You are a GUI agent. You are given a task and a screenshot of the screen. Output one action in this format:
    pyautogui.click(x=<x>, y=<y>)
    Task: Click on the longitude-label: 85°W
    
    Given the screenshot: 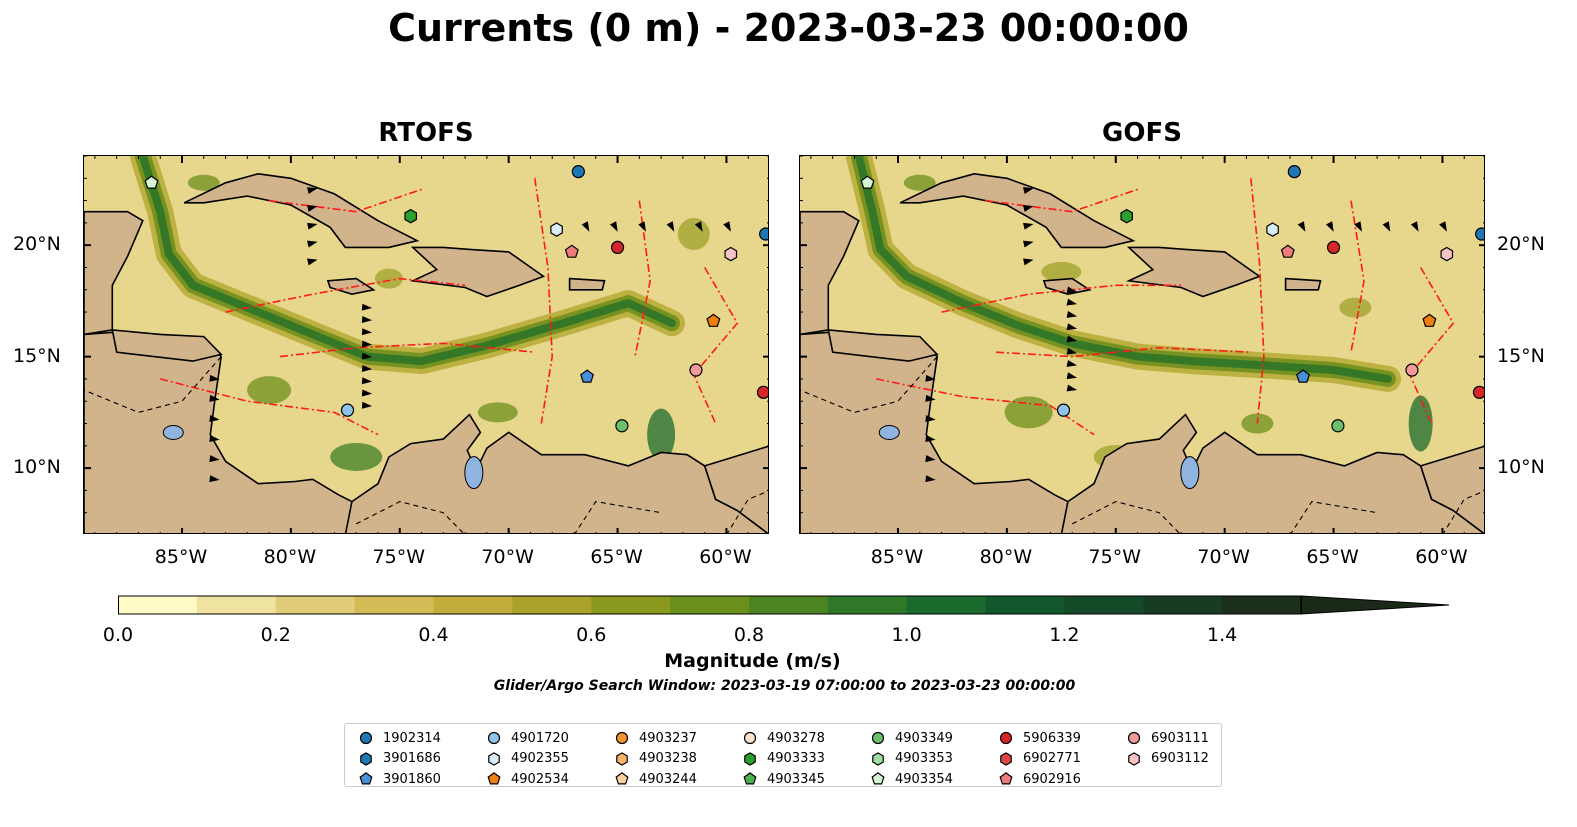 What is the action you would take?
    pyautogui.click(x=181, y=557)
    